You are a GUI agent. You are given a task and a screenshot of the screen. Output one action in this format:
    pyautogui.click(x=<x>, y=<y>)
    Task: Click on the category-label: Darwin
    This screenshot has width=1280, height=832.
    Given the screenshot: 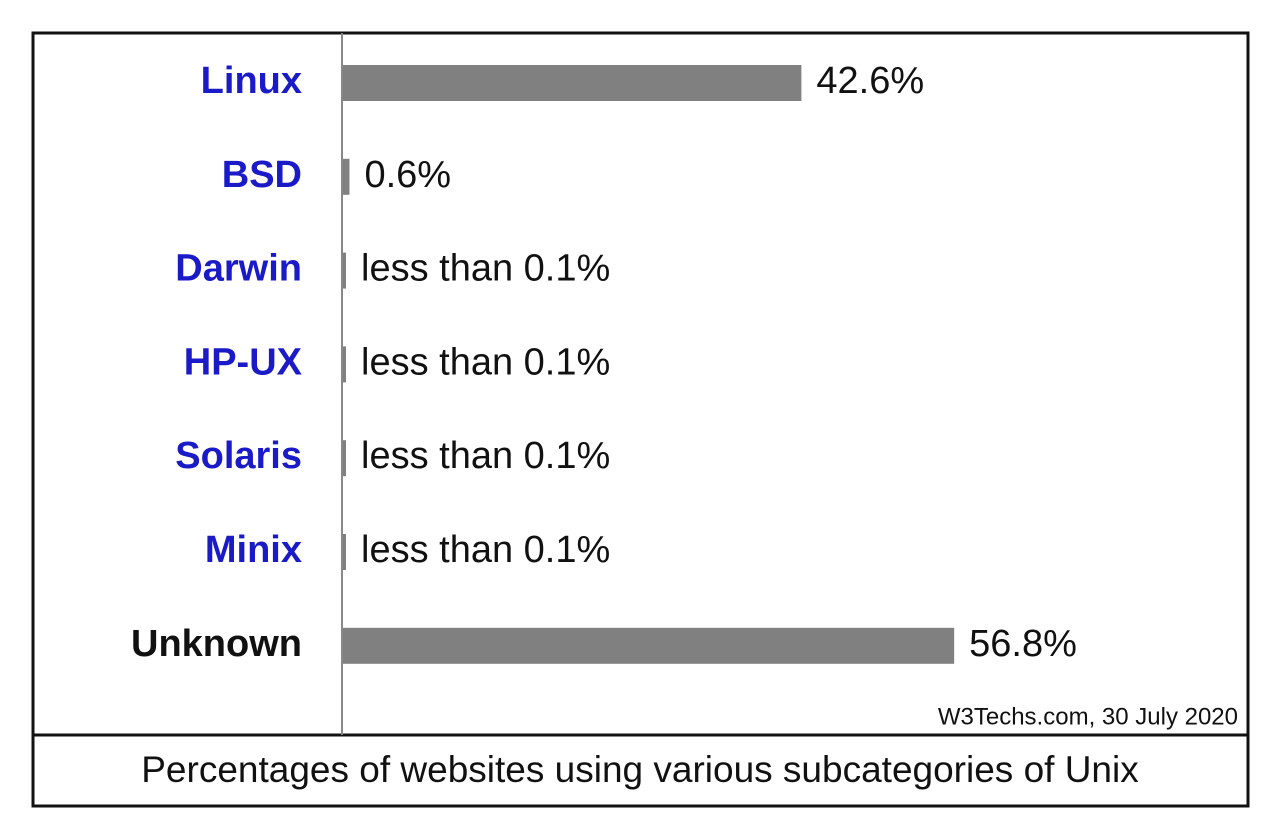 What is the action you would take?
    pyautogui.click(x=238, y=269)
    